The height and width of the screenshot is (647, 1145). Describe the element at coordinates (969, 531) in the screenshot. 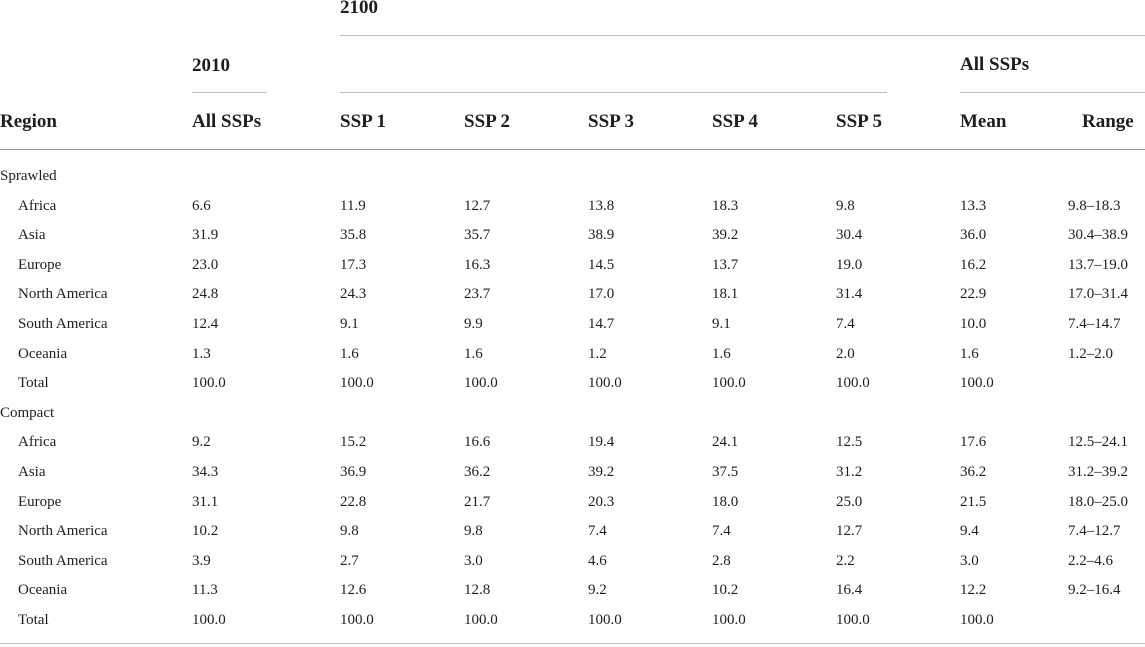

I see `cell-mean: 9.4` at that location.